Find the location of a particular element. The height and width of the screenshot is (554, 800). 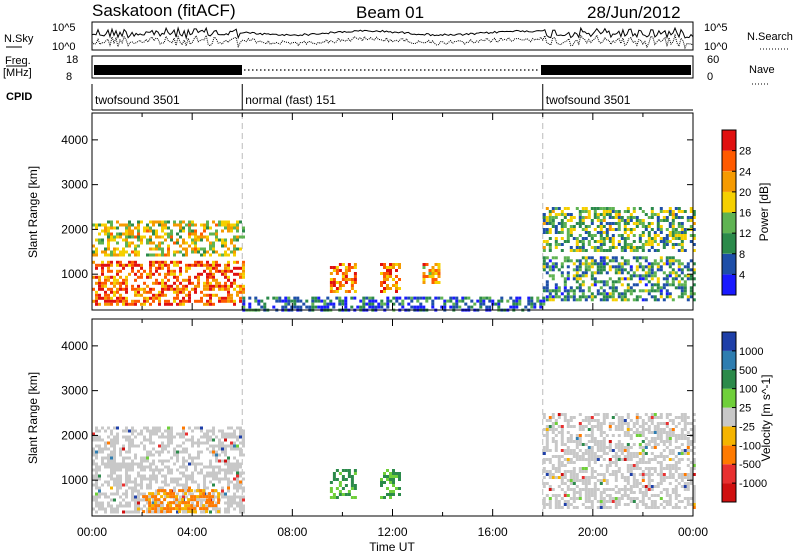

freq-label: Freq. is located at coordinates (18, 61).